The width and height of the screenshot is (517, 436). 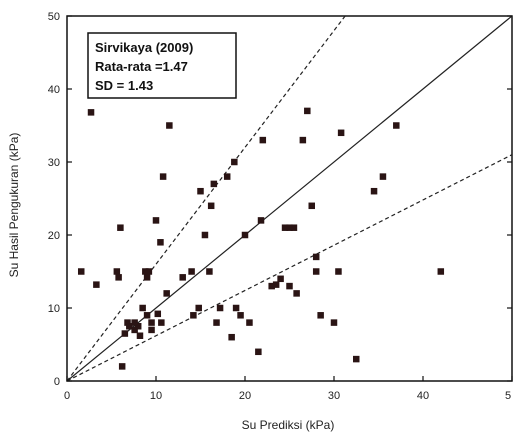 What do you see at coordinates (54, 163) in the screenshot?
I see `y-tick-label: 30` at bounding box center [54, 163].